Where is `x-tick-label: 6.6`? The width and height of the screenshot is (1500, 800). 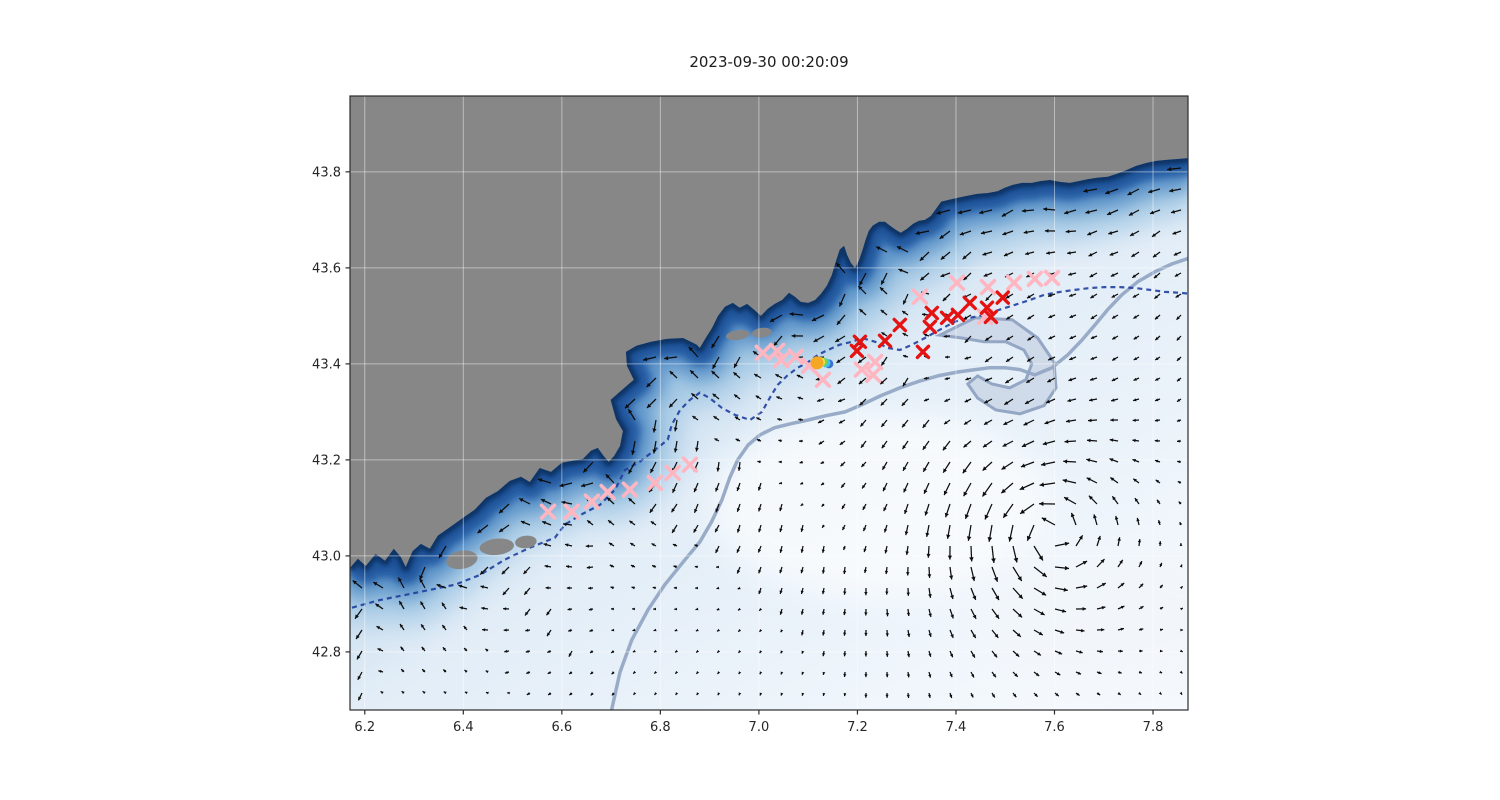 x-tick-label: 6.6 is located at coordinates (561, 727).